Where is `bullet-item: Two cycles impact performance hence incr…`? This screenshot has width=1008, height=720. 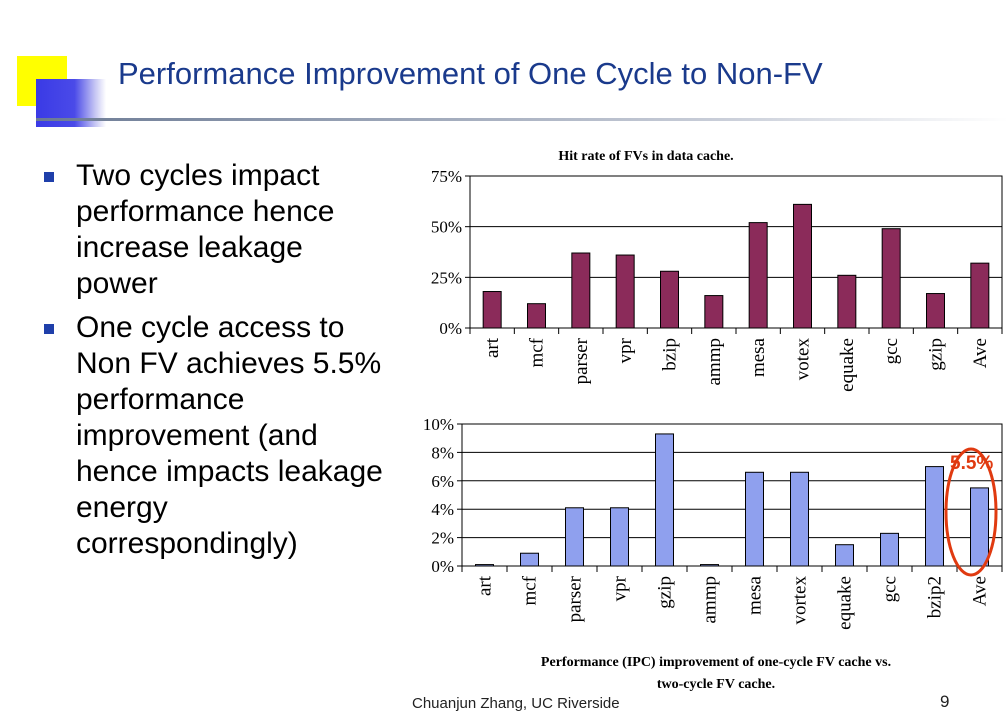
bullet-item: Two cycles impact performance hence incr… is located at coordinates (212, 230).